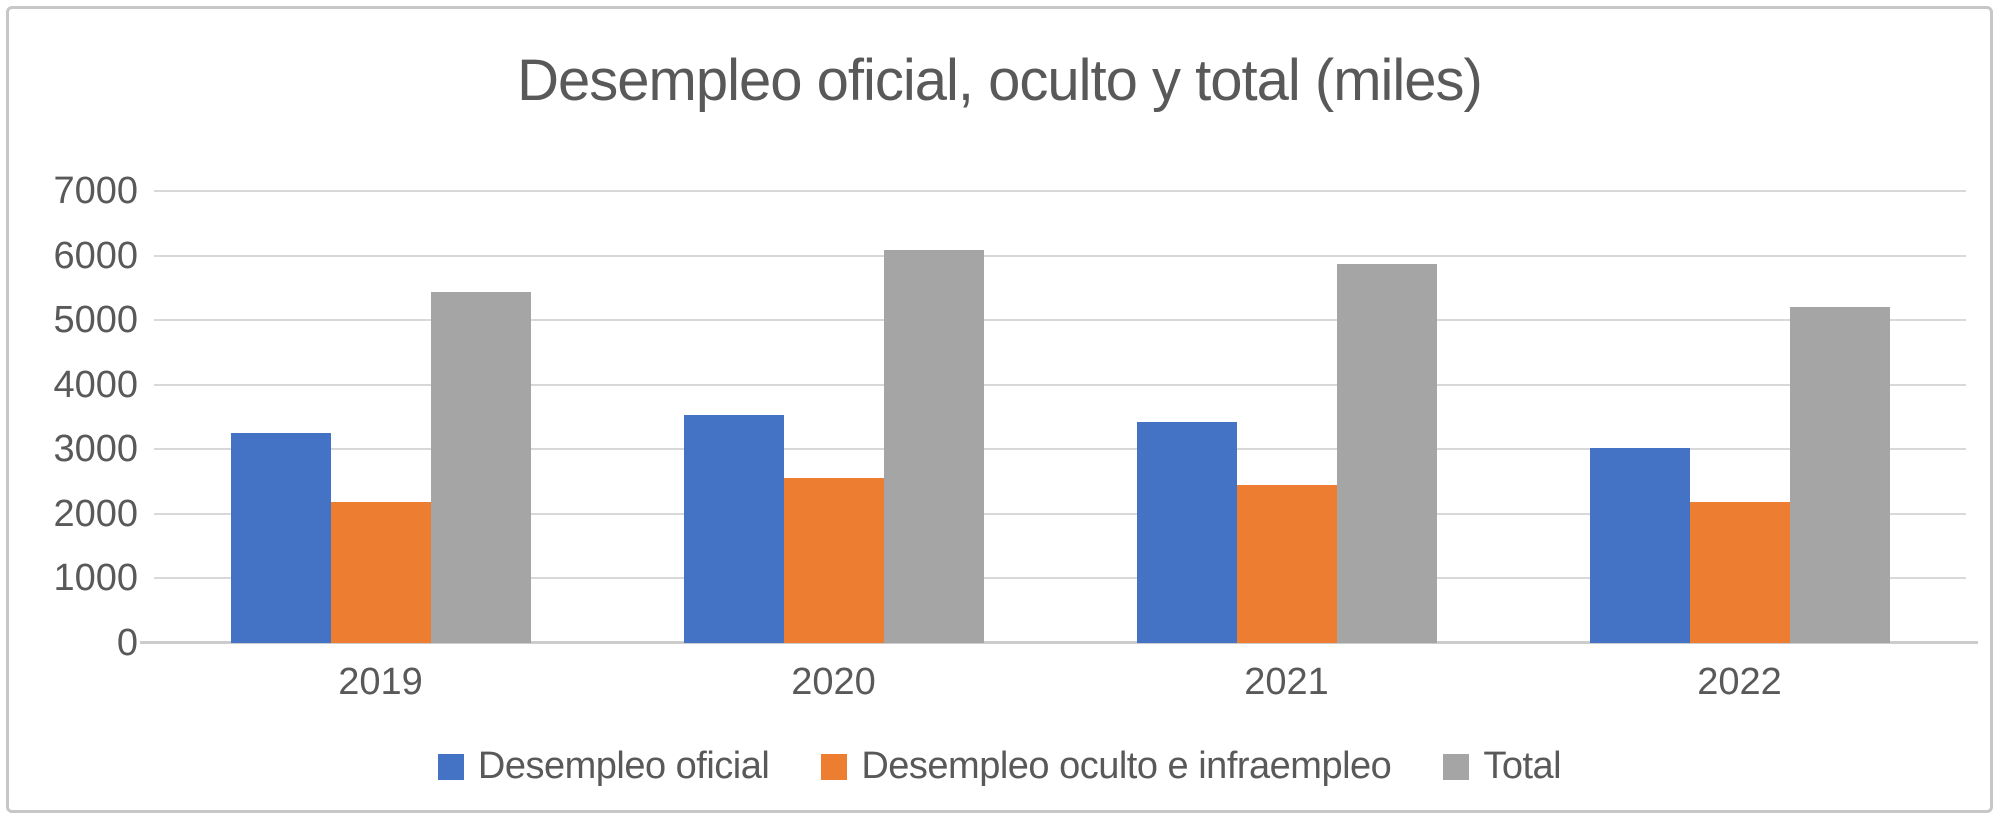  I want to click on x-tick-label: 2022, so click(1739, 682).